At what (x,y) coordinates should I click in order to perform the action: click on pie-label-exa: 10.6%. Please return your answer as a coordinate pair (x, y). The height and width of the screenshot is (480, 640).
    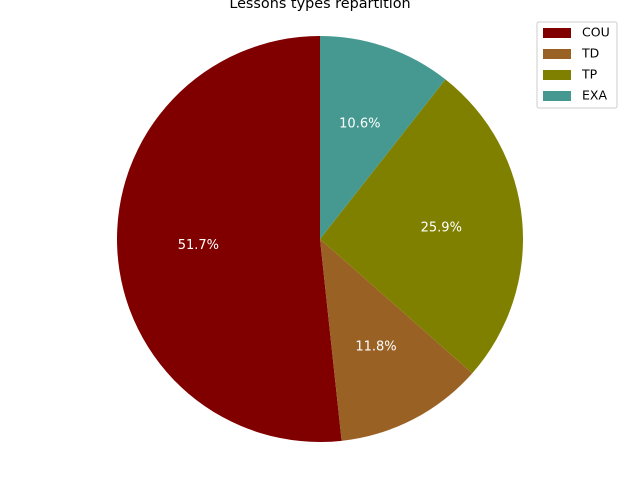
    Looking at the image, I should click on (359, 123).